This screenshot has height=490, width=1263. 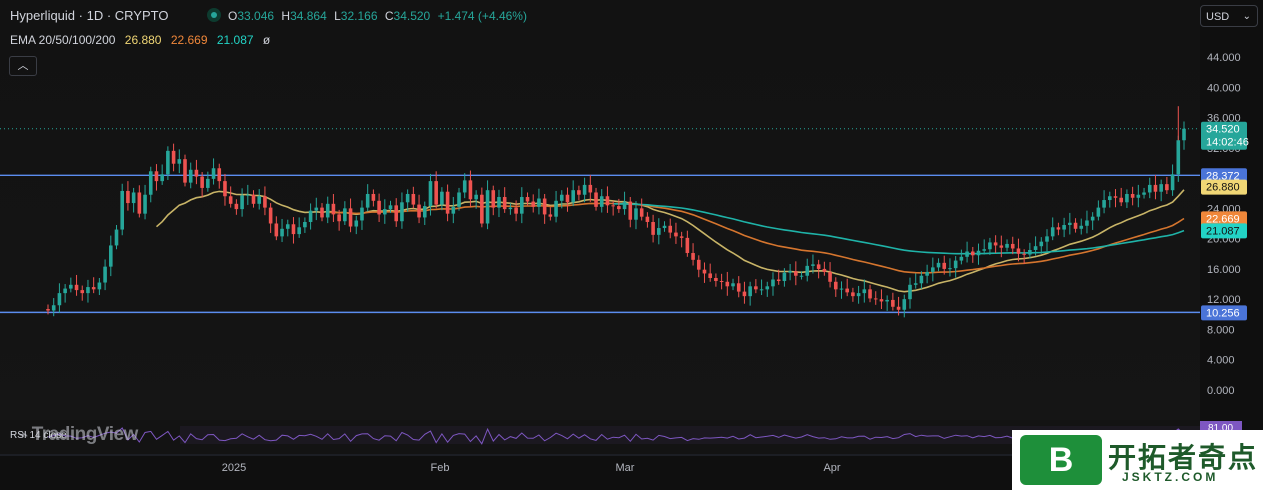 What do you see at coordinates (1246, 16) in the screenshot?
I see `chevron-down-icon: ⌄` at bounding box center [1246, 16].